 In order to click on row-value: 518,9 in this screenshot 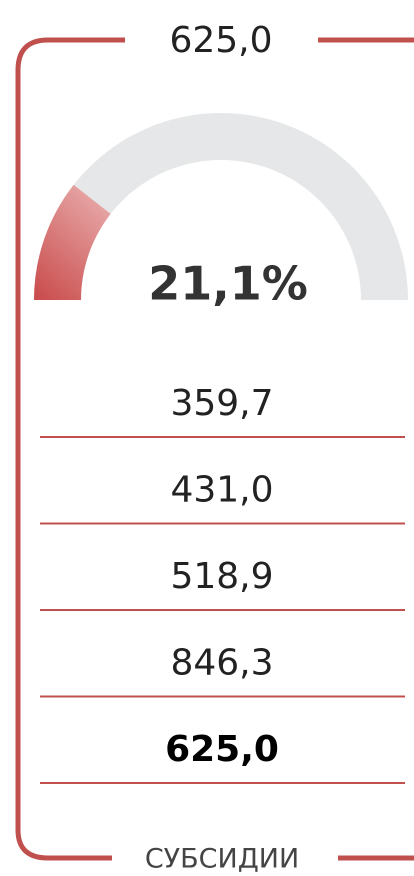, I will do `click(221, 576)`.